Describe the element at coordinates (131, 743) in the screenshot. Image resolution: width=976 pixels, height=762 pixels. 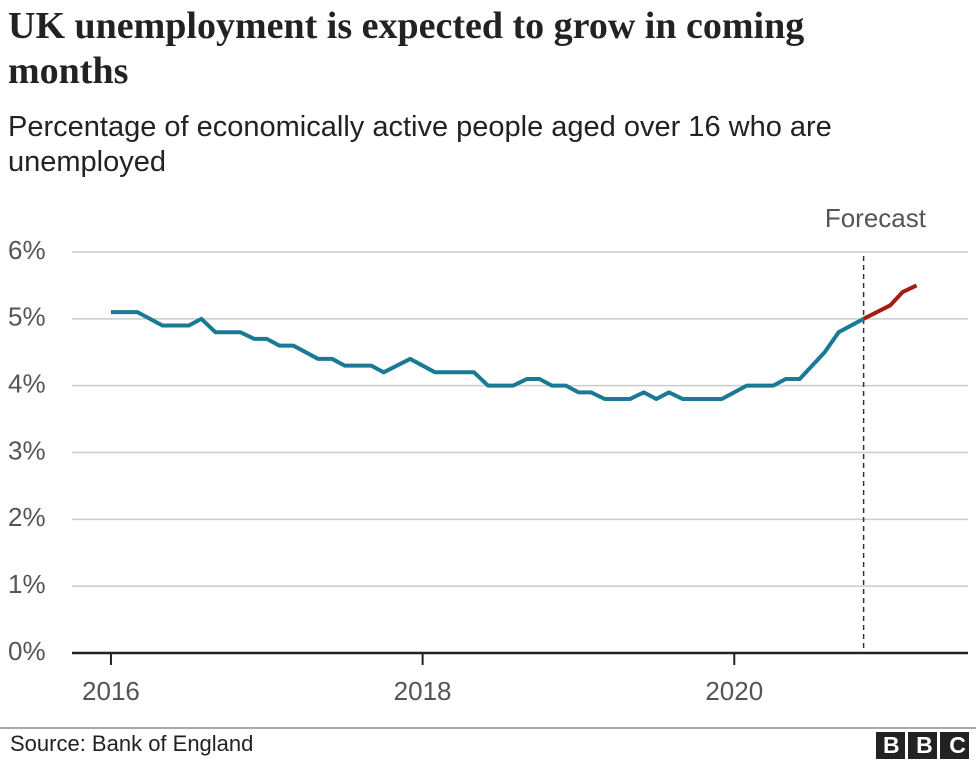
I see `source: Source: Bank of England` at that location.